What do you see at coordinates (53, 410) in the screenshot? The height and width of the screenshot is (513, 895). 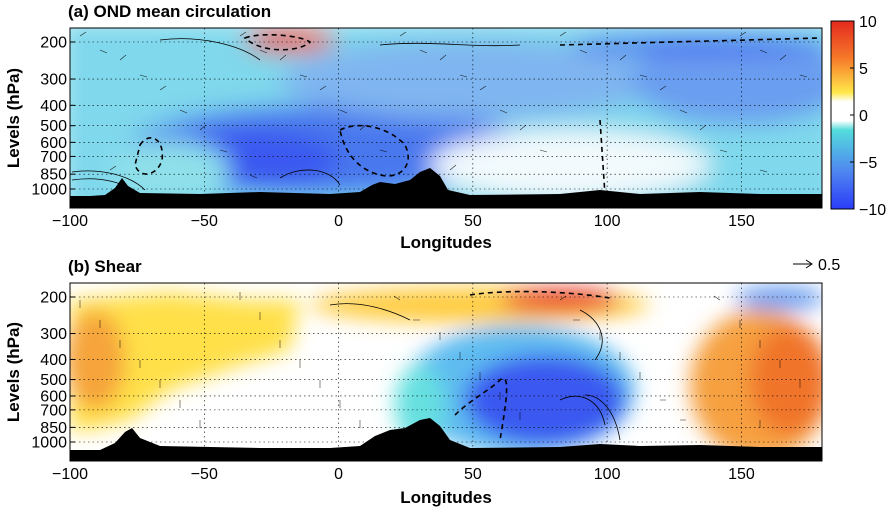 I see `panel-b-ytick-label: 700` at bounding box center [53, 410].